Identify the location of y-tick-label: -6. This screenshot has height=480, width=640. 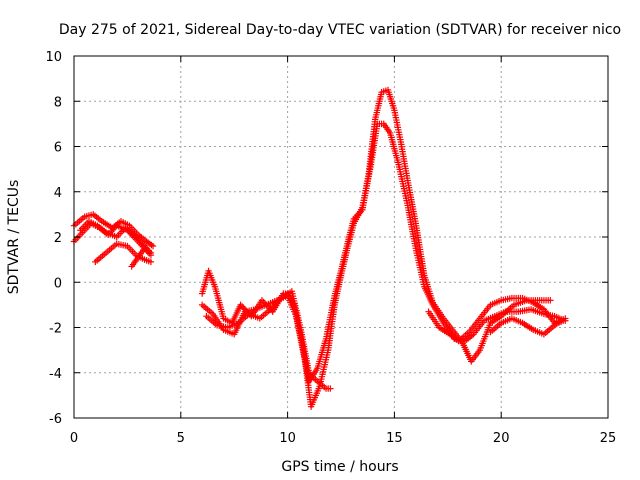
(55, 419).